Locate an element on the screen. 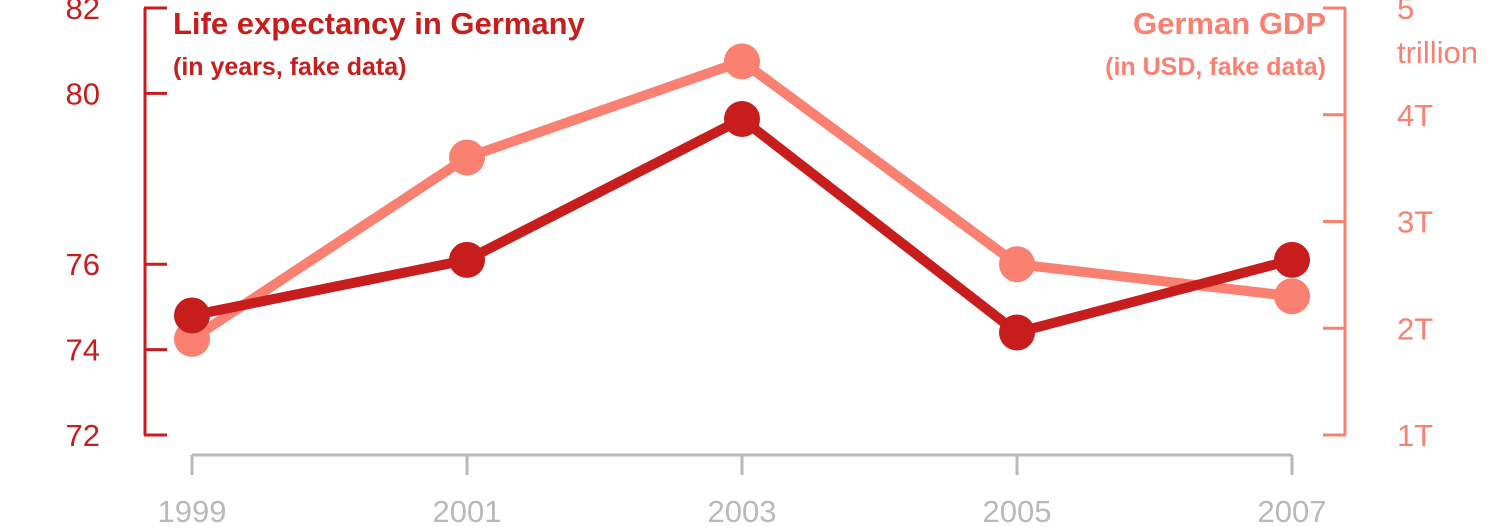 The image size is (1500, 527). right-tick-unit-label: trillion is located at coordinates (1437, 52).